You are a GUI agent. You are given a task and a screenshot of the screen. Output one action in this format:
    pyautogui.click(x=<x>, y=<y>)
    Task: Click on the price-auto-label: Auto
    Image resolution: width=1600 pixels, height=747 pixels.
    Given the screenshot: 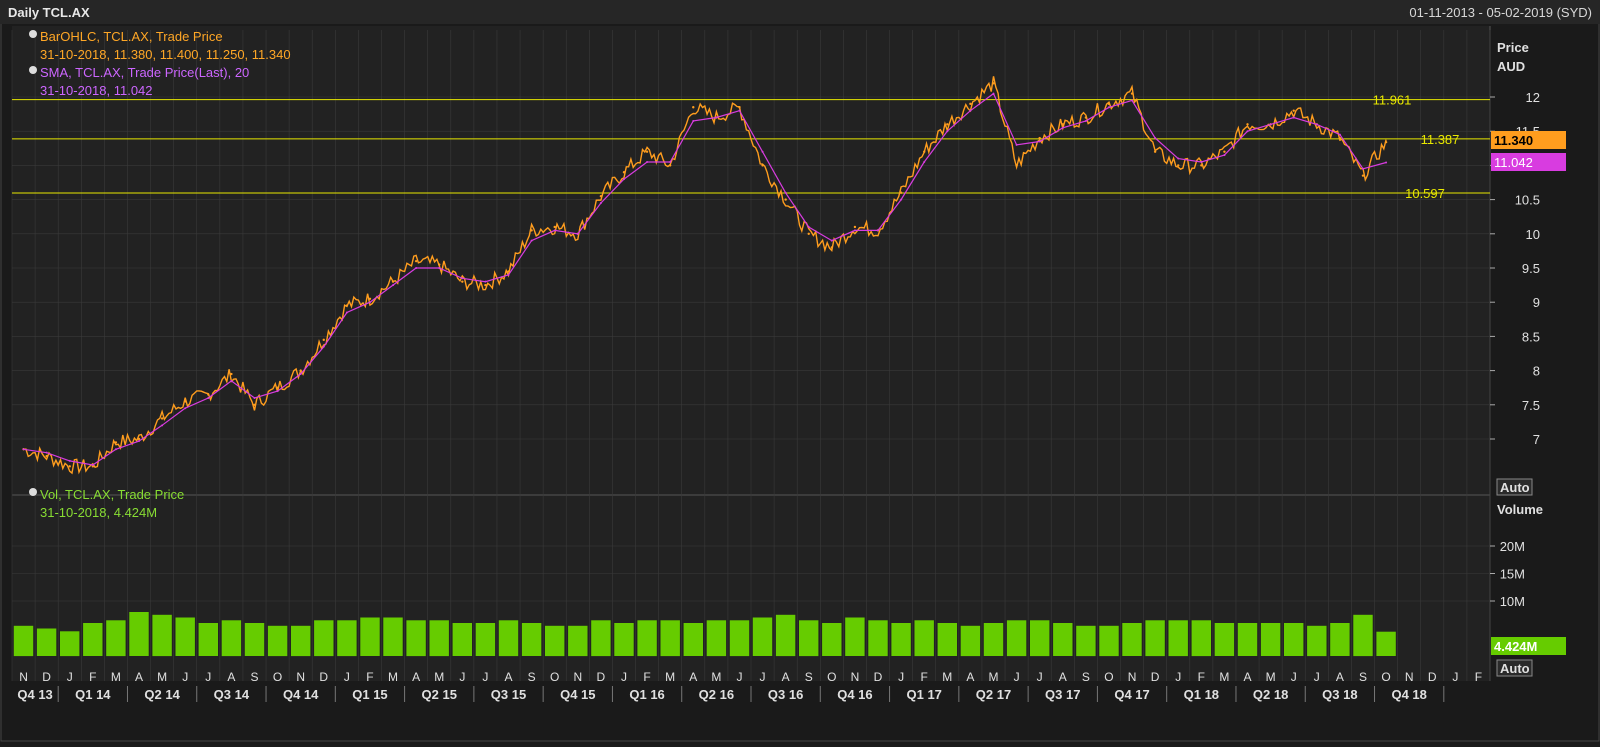 What is the action you would take?
    pyautogui.click(x=1515, y=487)
    